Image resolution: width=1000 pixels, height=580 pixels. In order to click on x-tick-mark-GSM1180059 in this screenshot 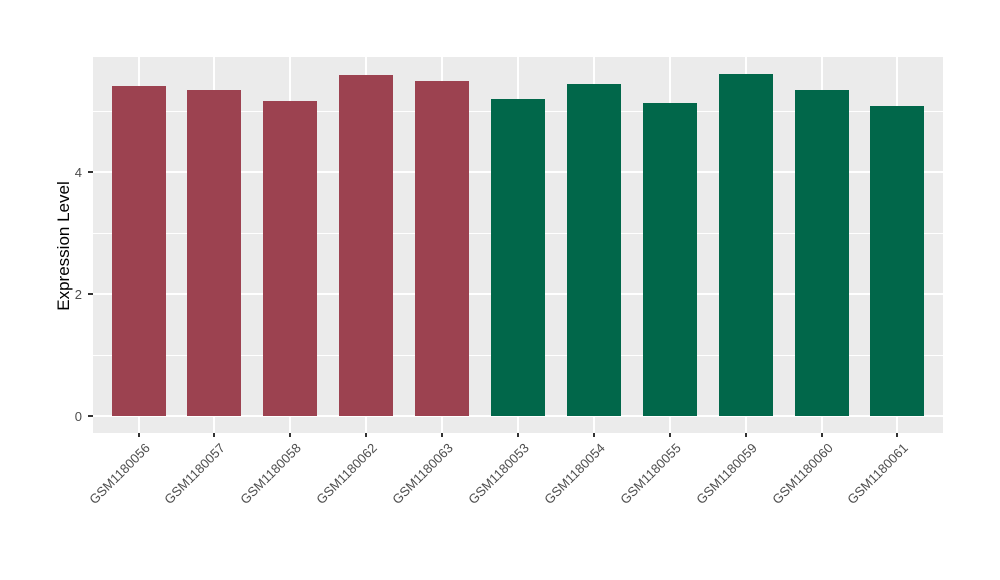, I will do `click(745, 435)`.